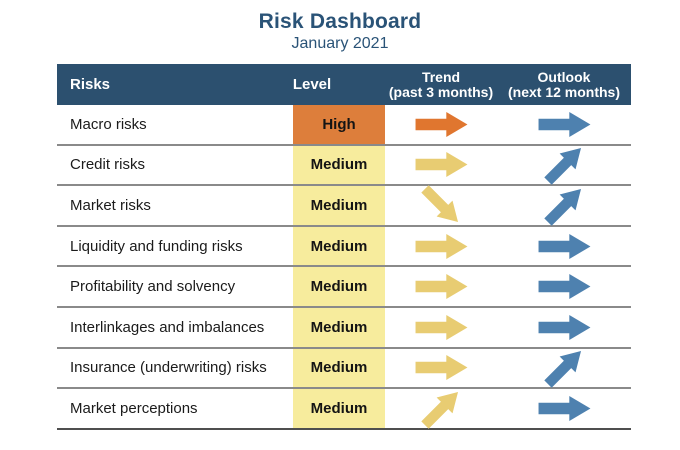 This screenshot has width=680, height=450. Describe the element at coordinates (441, 76) in the screenshot. I see `column-header-trend-label: Trend` at that location.